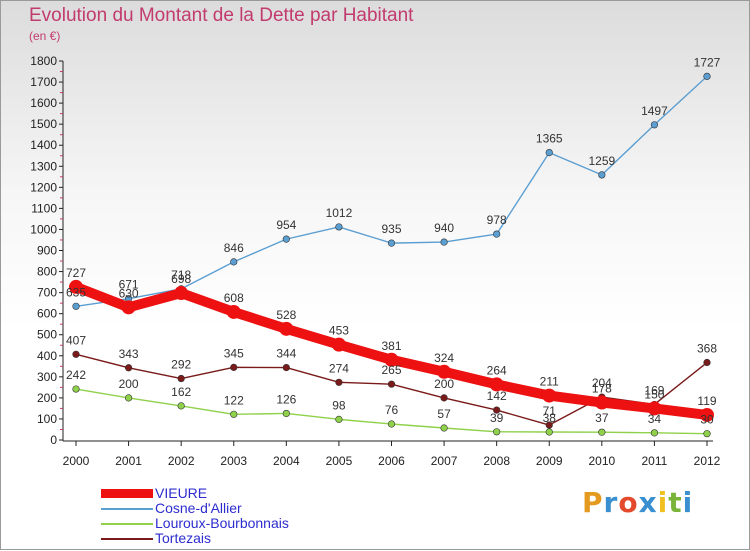 Image resolution: width=750 pixels, height=551 pixels. What do you see at coordinates (234, 298) in the screenshot?
I see `data-label: 608` at bounding box center [234, 298].